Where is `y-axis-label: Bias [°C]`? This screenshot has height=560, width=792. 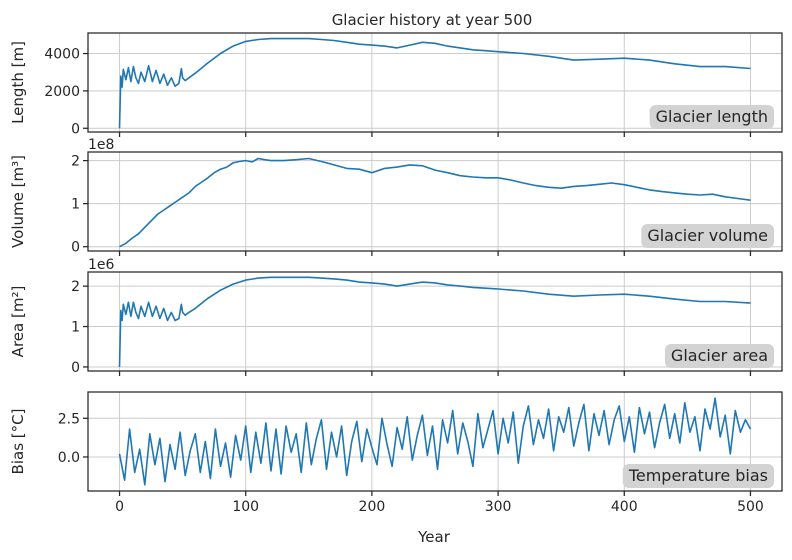
y-axis-label: Bias [°C] is located at coordinates (18, 442).